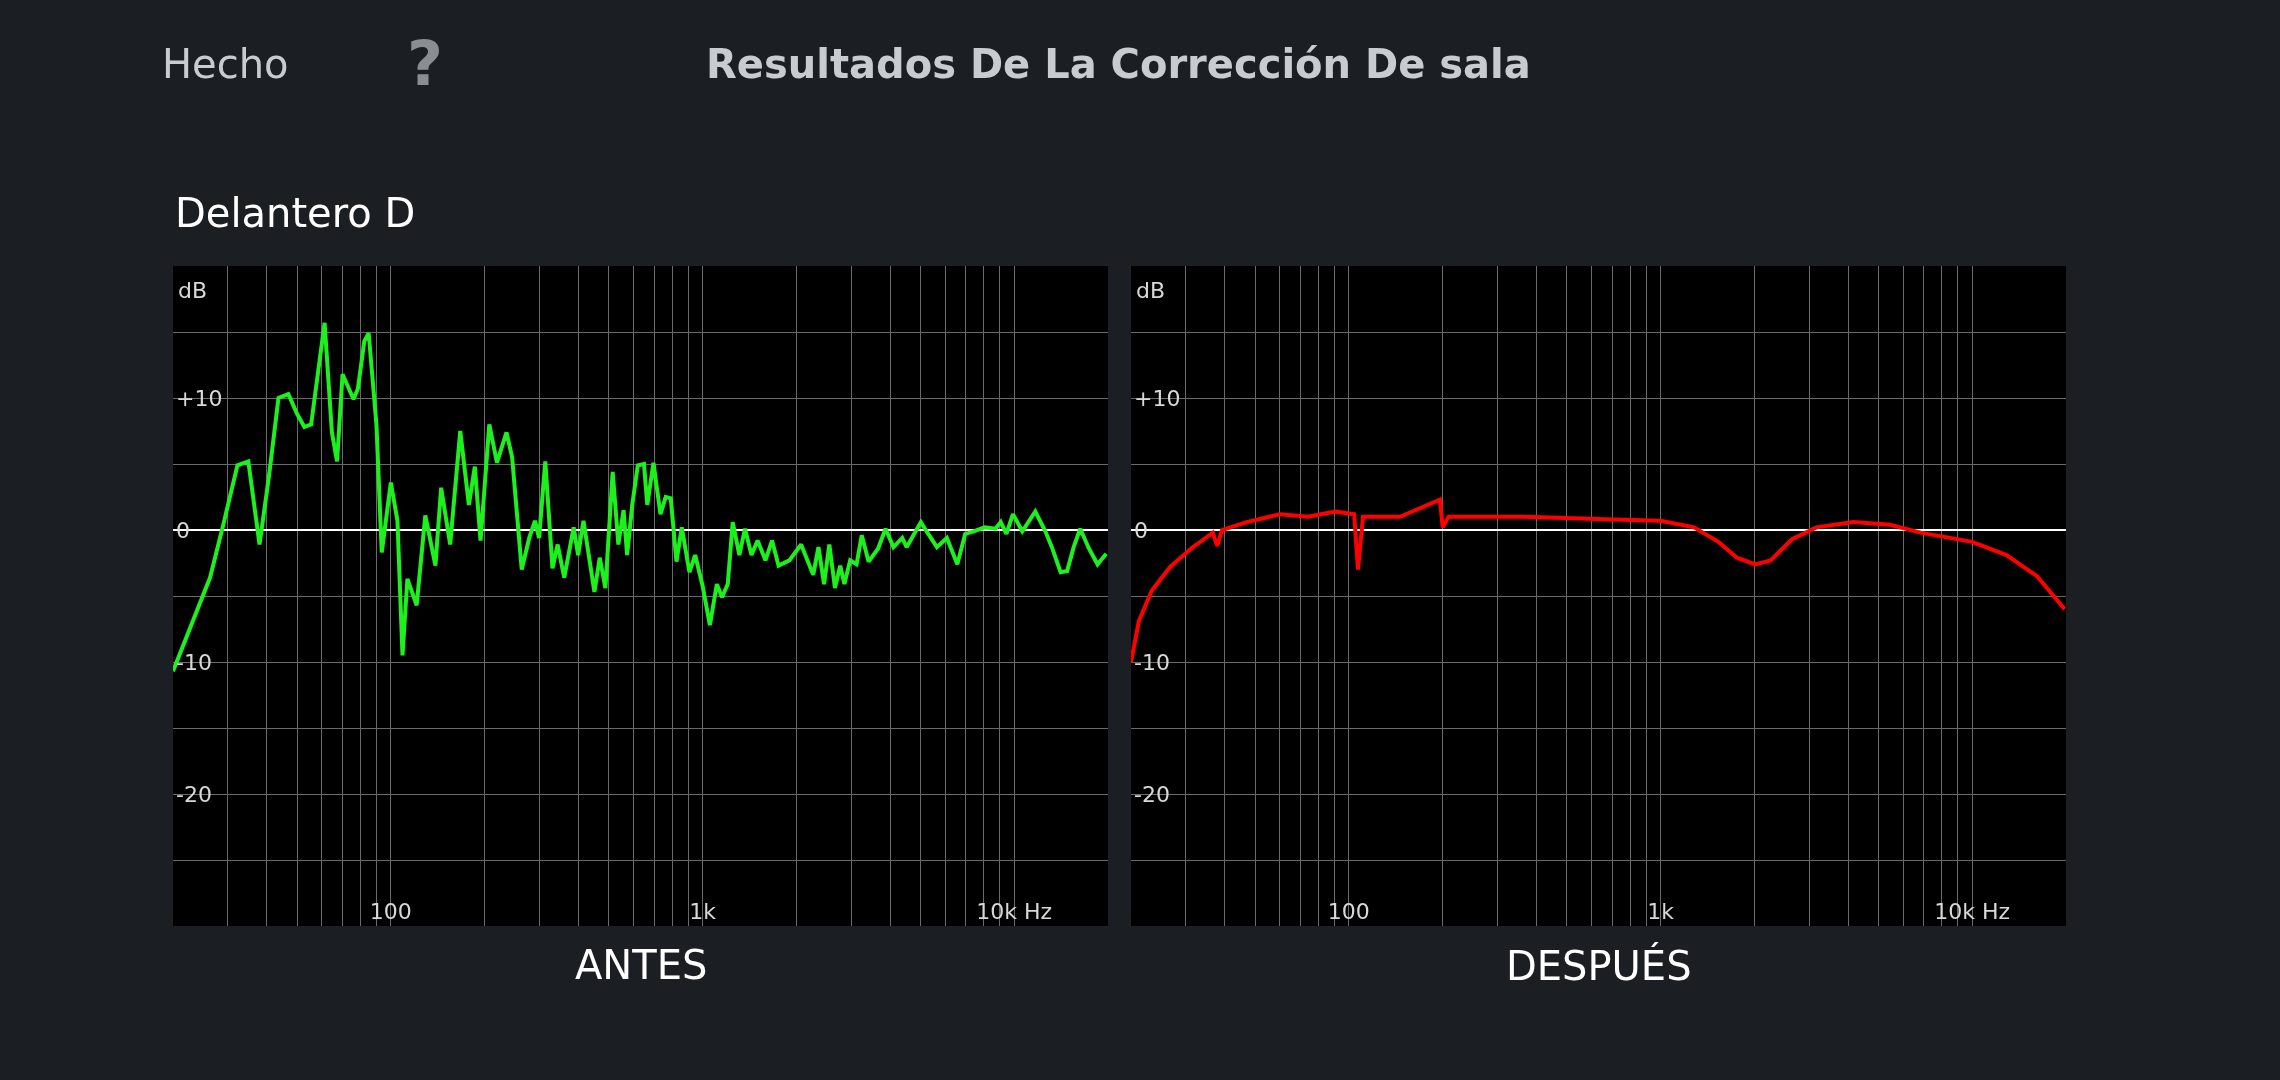 The image size is (2280, 1080). Describe the element at coordinates (225, 64) in the screenshot. I see `text: Hecho` at that location.